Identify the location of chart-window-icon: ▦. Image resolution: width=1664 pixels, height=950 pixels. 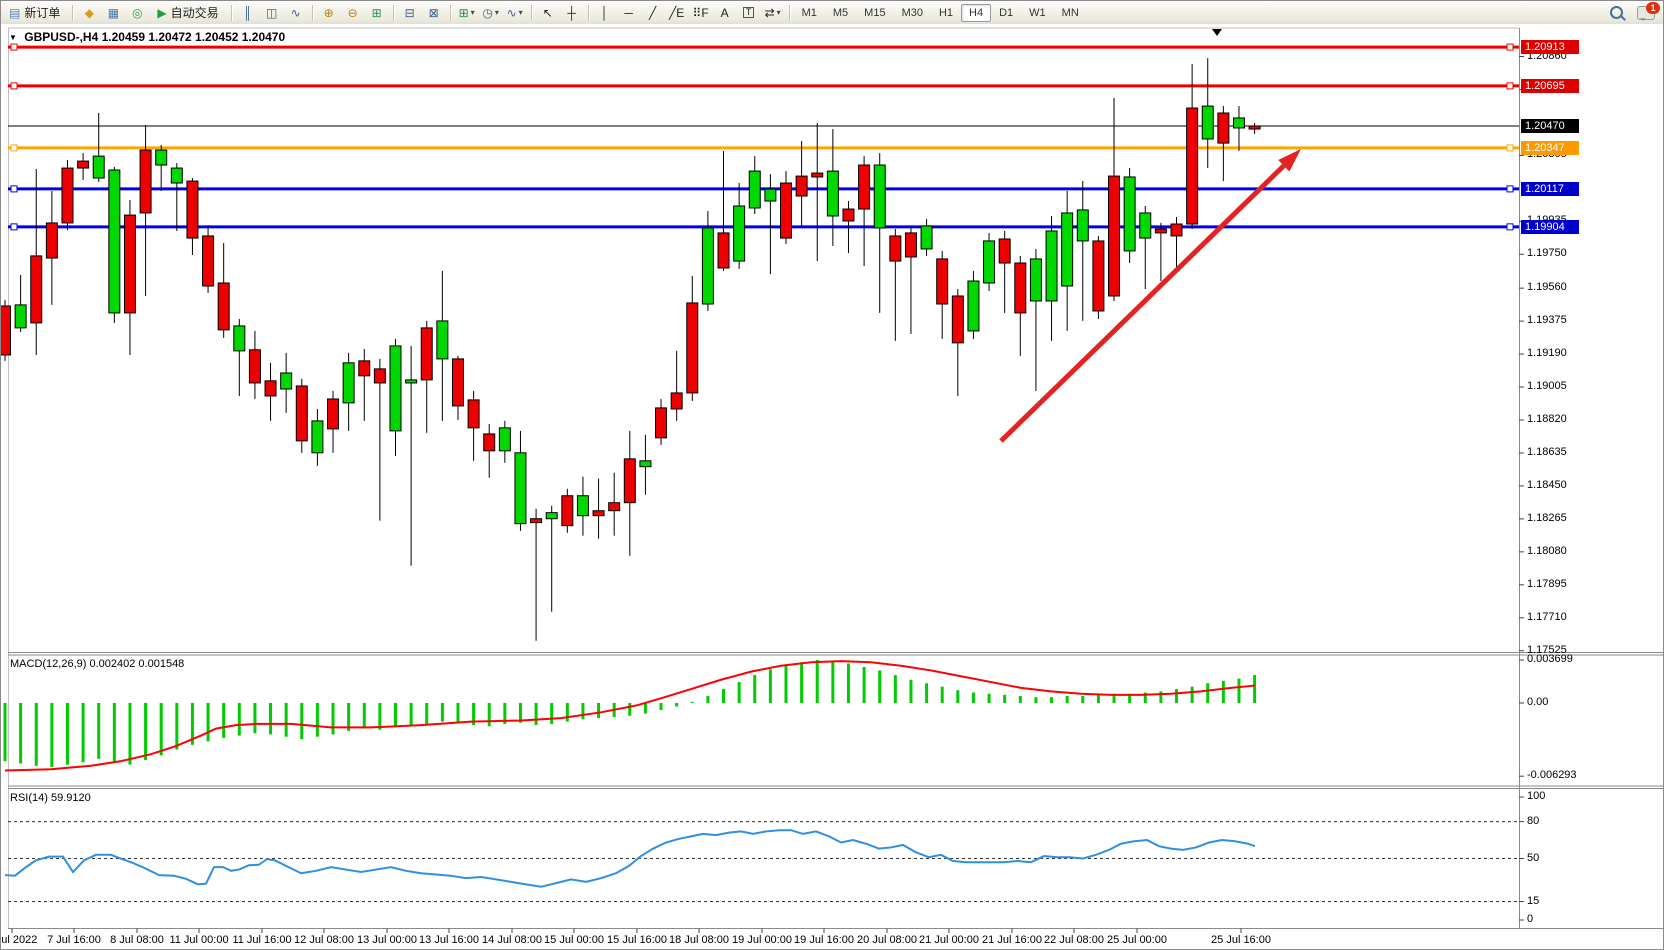
(113, 13).